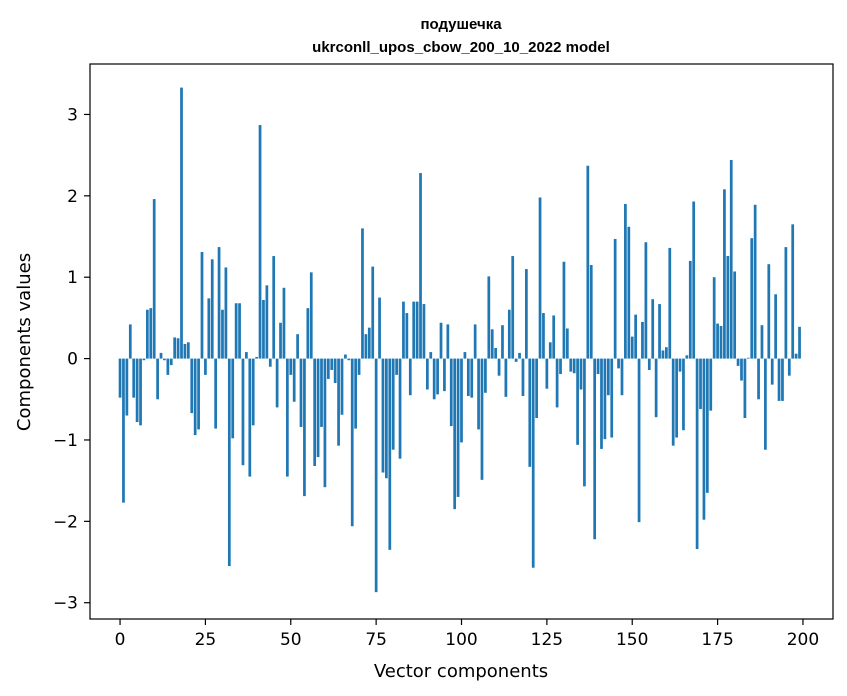 The width and height of the screenshot is (847, 696). I want to click on y-tick-label: −2, so click(65, 522).